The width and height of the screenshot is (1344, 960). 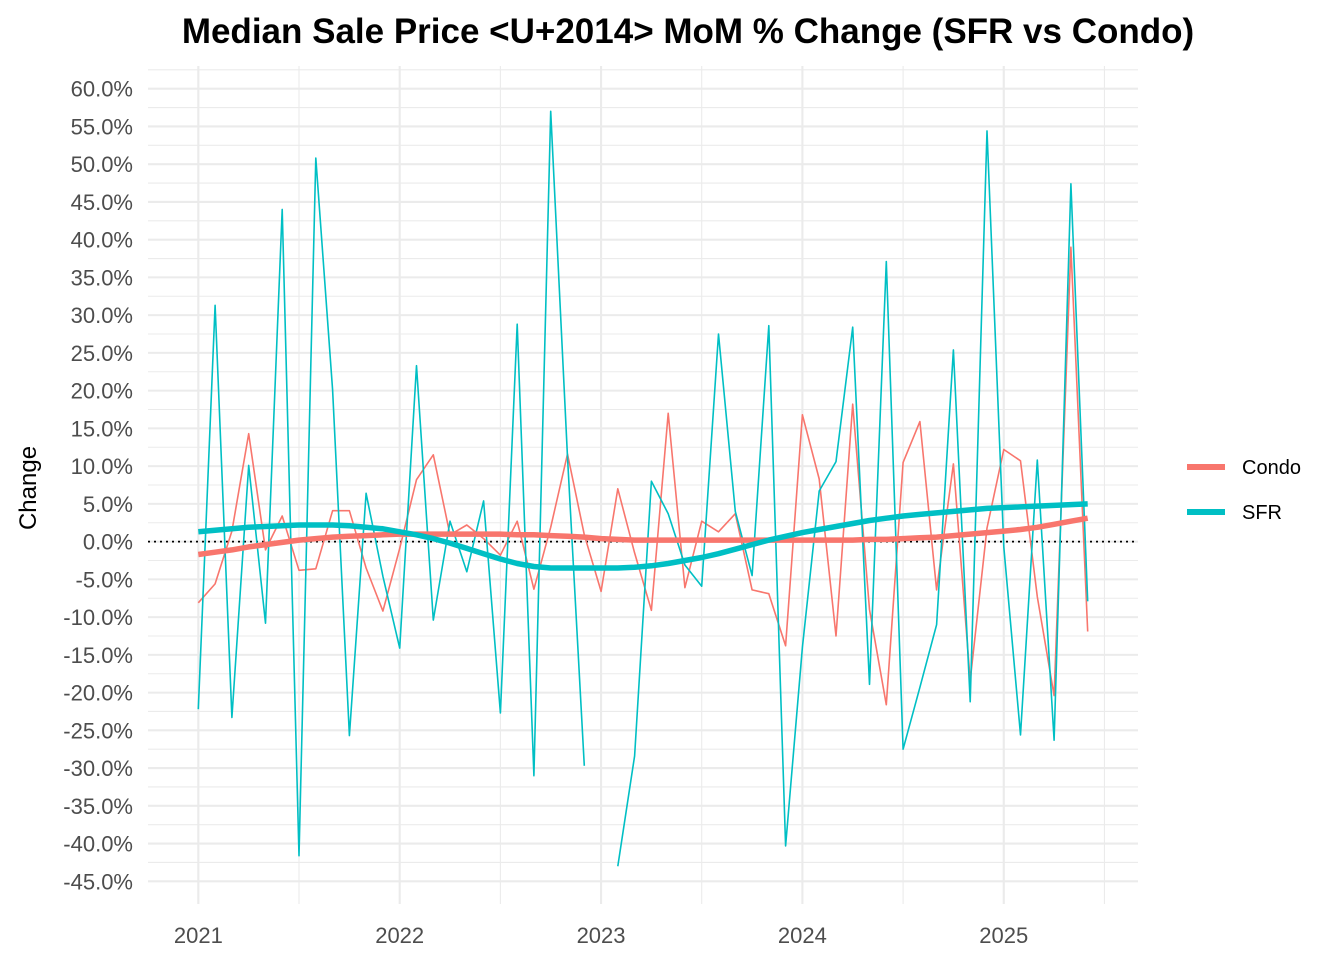 I want to click on legend-item-sfr: SFR, so click(x=1234, y=513).